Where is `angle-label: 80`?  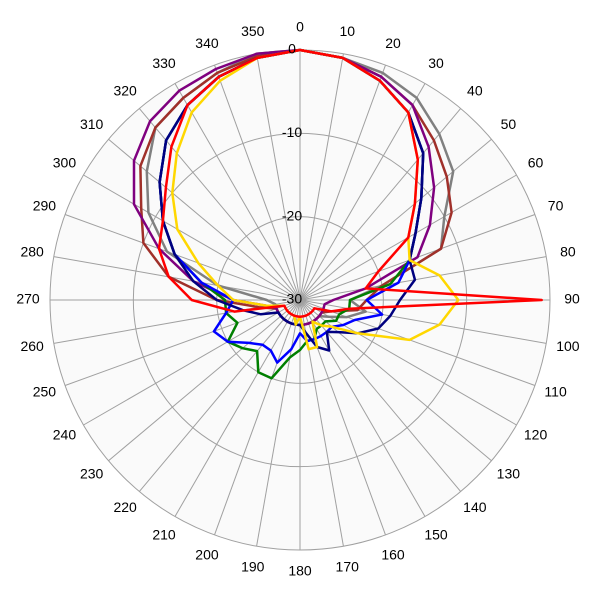 angle-label: 80 is located at coordinates (568, 251).